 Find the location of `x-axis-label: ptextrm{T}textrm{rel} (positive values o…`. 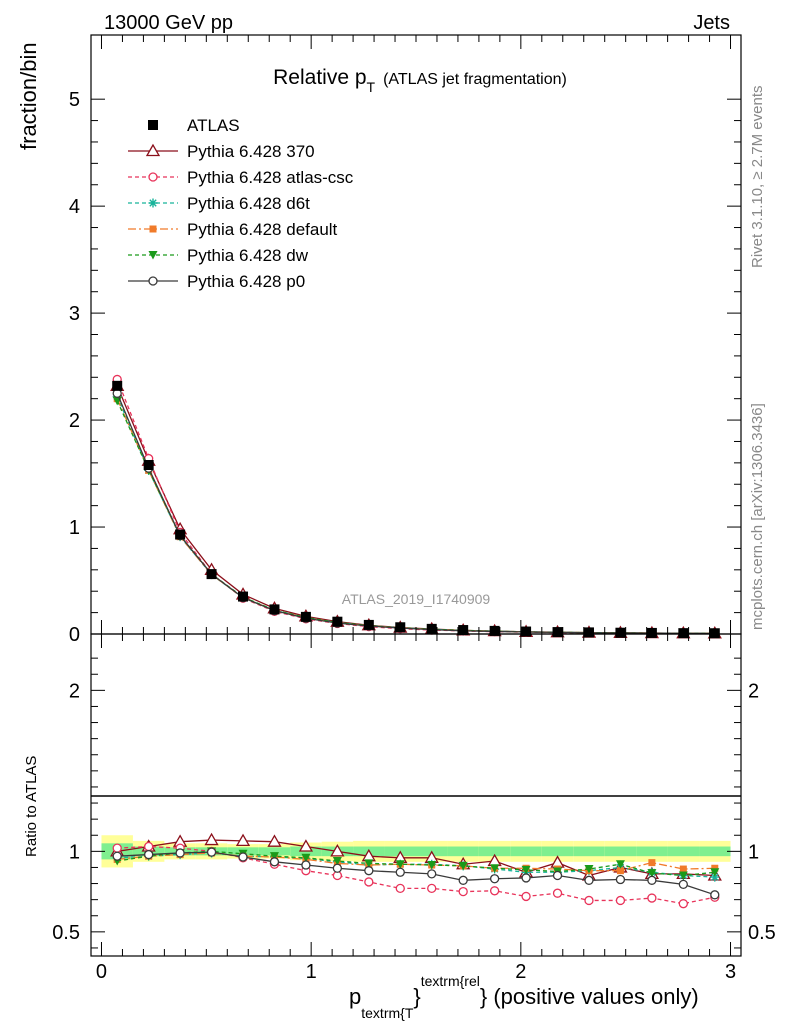

x-axis-label: ptextrm{T}textrm{rel} (positive values o… is located at coordinates (524, 997).